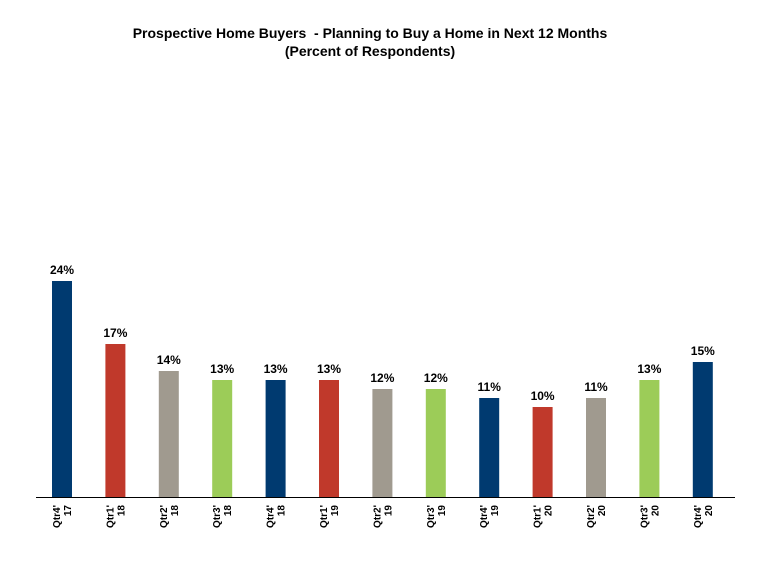 The width and height of the screenshot is (768, 576). Describe the element at coordinates (62, 270) in the screenshot. I see `bar-value-label: 24%` at that location.